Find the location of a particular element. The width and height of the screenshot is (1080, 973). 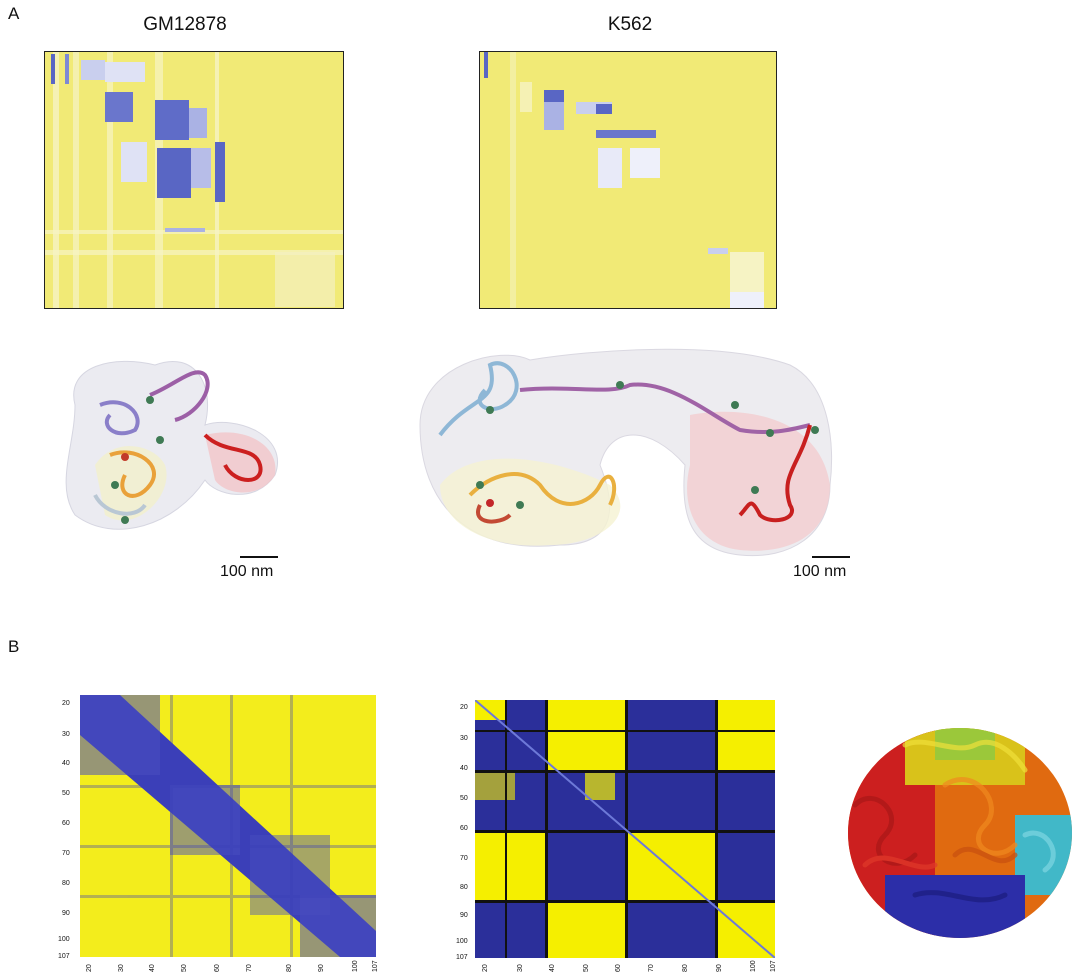

left-ytick: 60 is located at coordinates (66, 823).